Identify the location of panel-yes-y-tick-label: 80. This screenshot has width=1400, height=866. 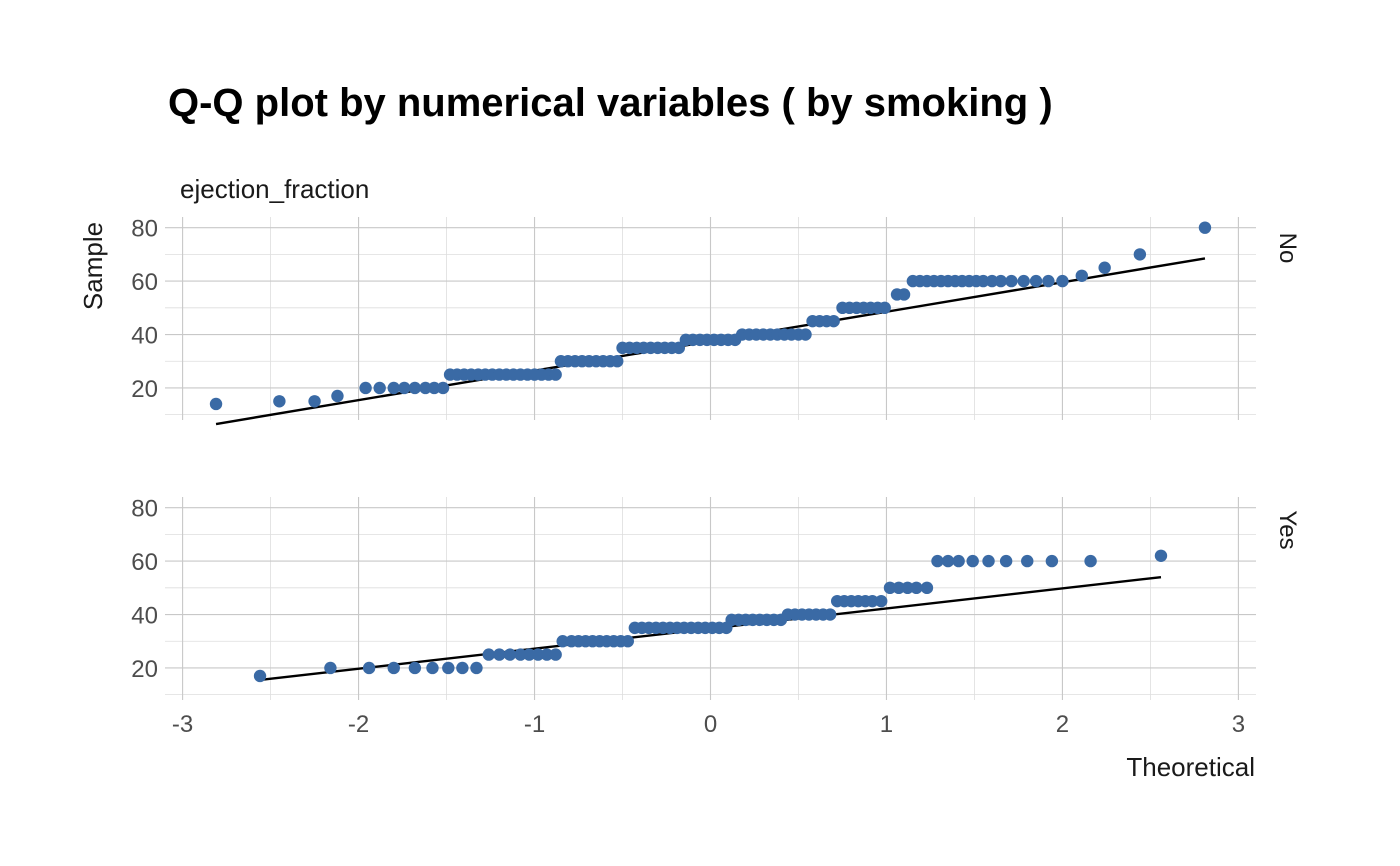
(144, 509).